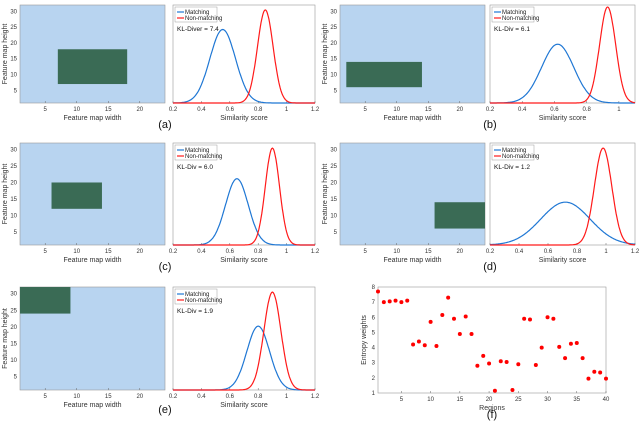 The height and width of the screenshot is (438, 640). I want to click on x-tick-label: 0.4, so click(201, 397).